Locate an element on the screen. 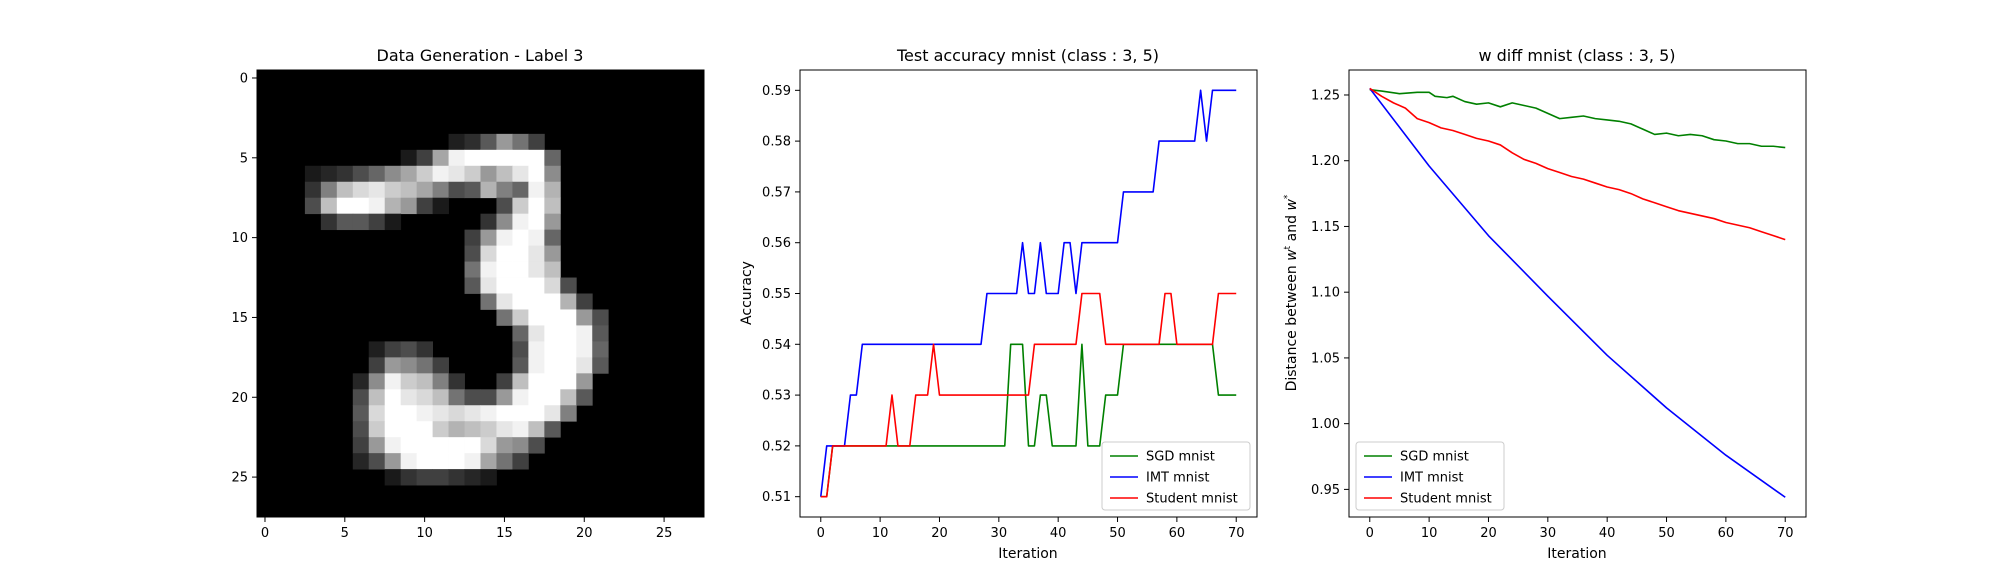  accuracy-legend-box is located at coordinates (1176, 476).